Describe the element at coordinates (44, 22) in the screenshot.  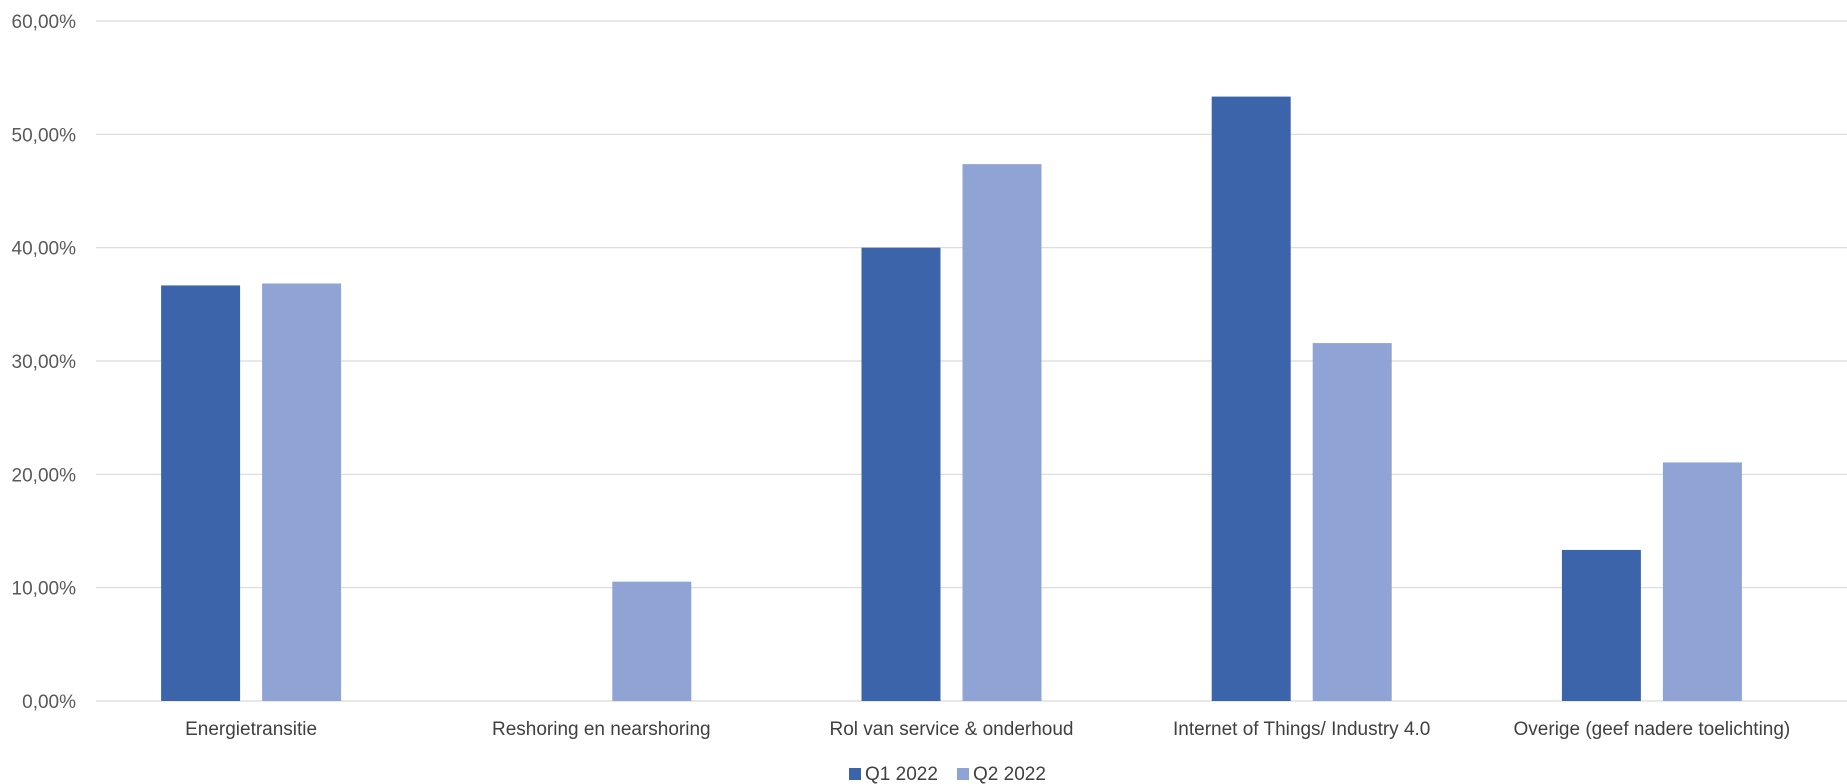
I see `y-tick-label: 60,00%` at that location.